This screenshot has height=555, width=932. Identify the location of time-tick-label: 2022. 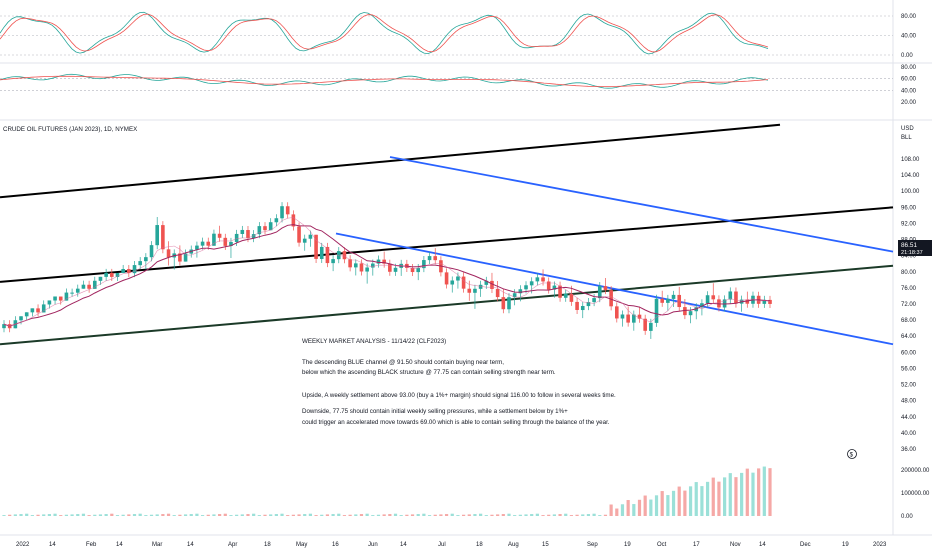
(23, 545).